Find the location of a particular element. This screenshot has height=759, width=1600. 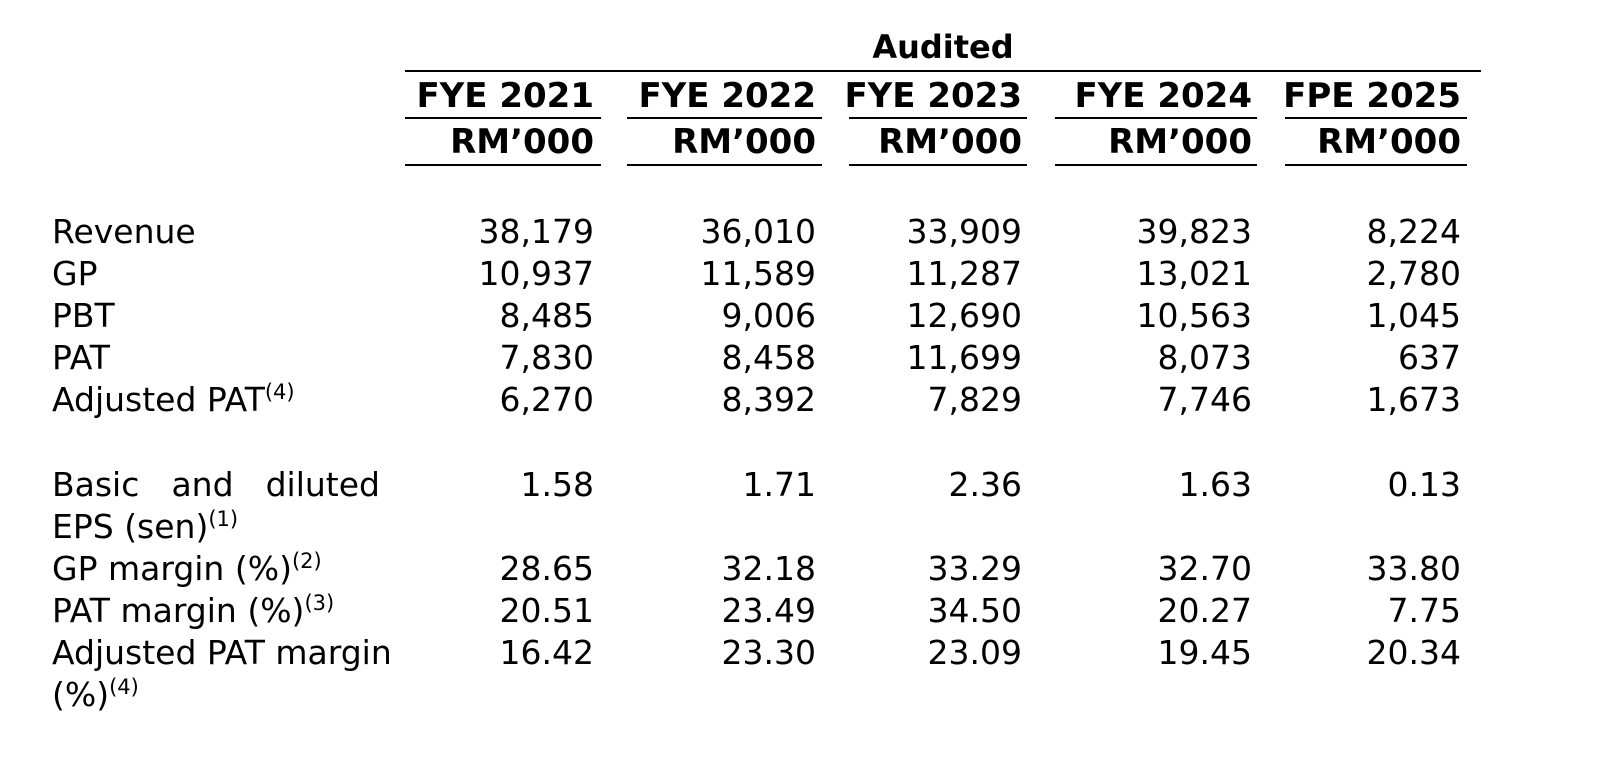

table-cell: 8,458 is located at coordinates (768, 357).